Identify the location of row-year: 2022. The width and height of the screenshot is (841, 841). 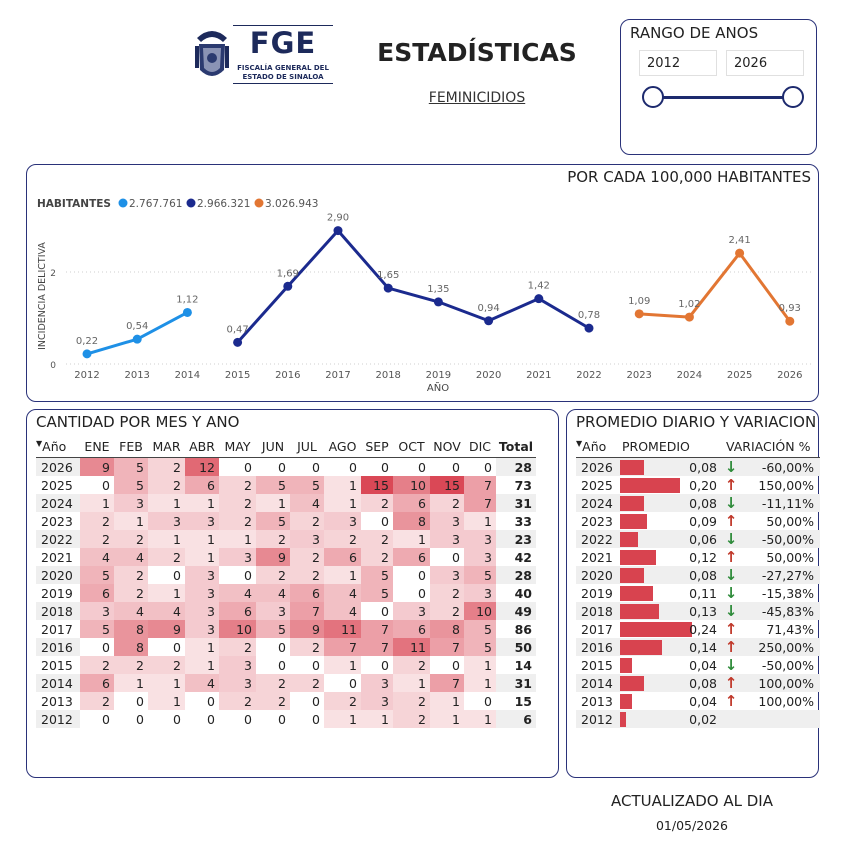
(58, 539).